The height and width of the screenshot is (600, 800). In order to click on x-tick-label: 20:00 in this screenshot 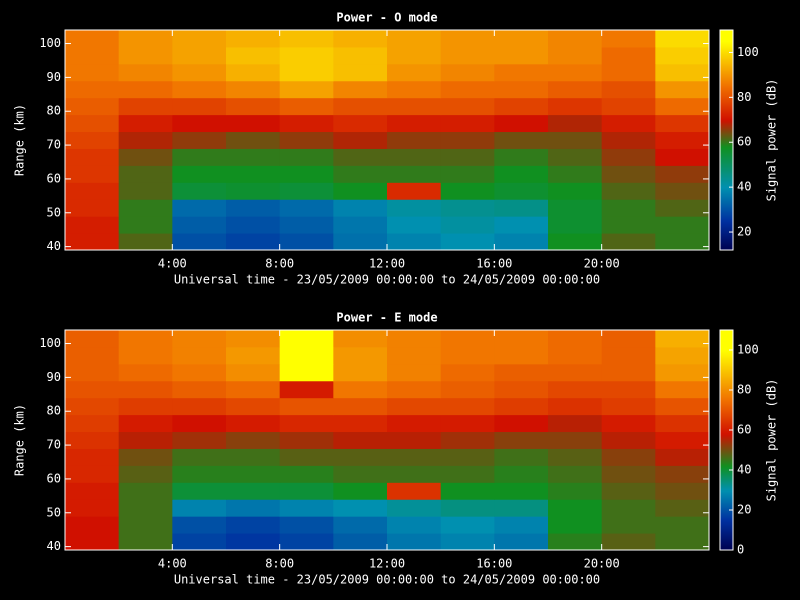, I will do `click(602, 264)`.